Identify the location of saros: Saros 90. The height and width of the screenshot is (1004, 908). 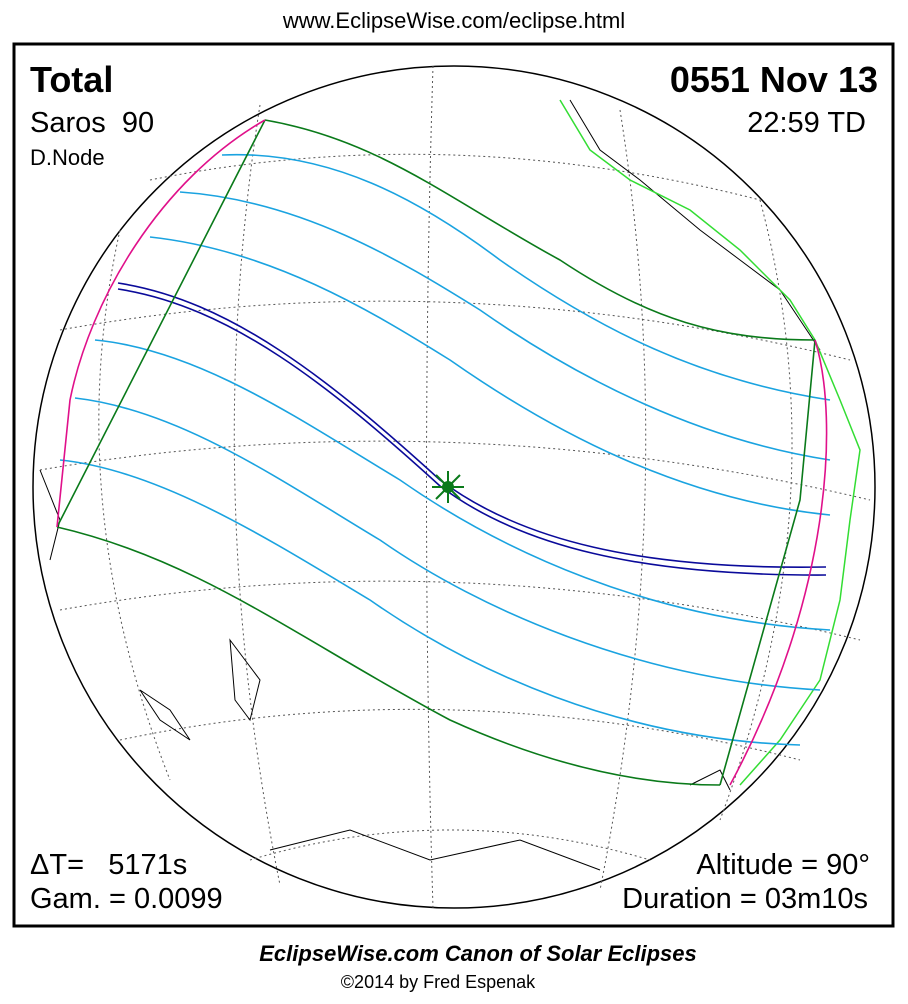
(92, 123).